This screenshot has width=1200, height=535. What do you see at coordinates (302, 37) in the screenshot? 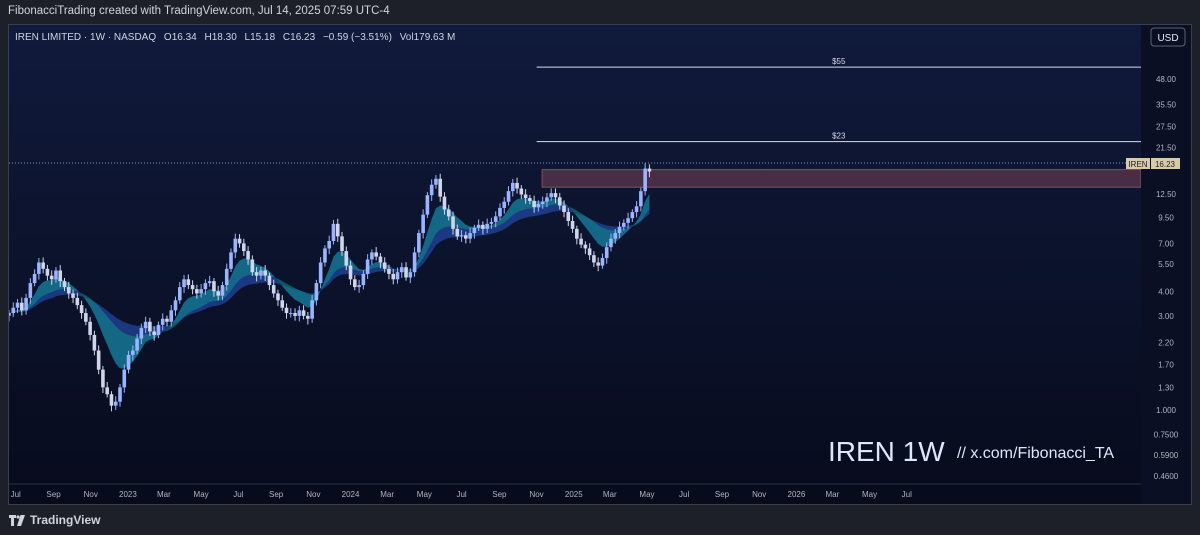
I see `legend-close: 16.23` at bounding box center [302, 37].